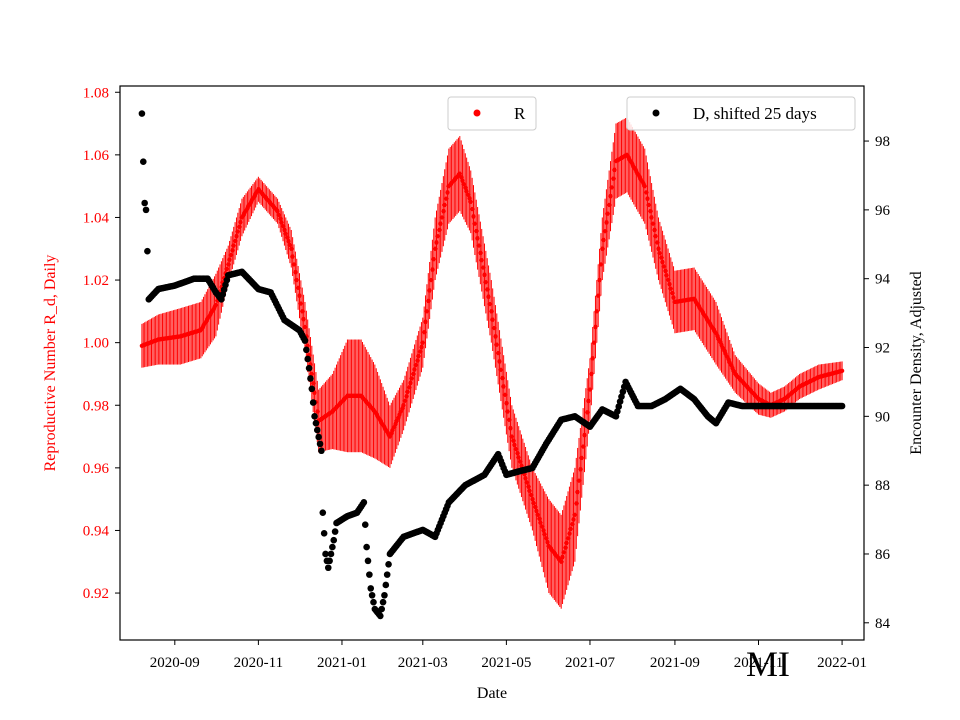 This screenshot has height=720, width=960. What do you see at coordinates (758, 663) in the screenshot?
I see `x-tick-label: 2021-11` at bounding box center [758, 663].